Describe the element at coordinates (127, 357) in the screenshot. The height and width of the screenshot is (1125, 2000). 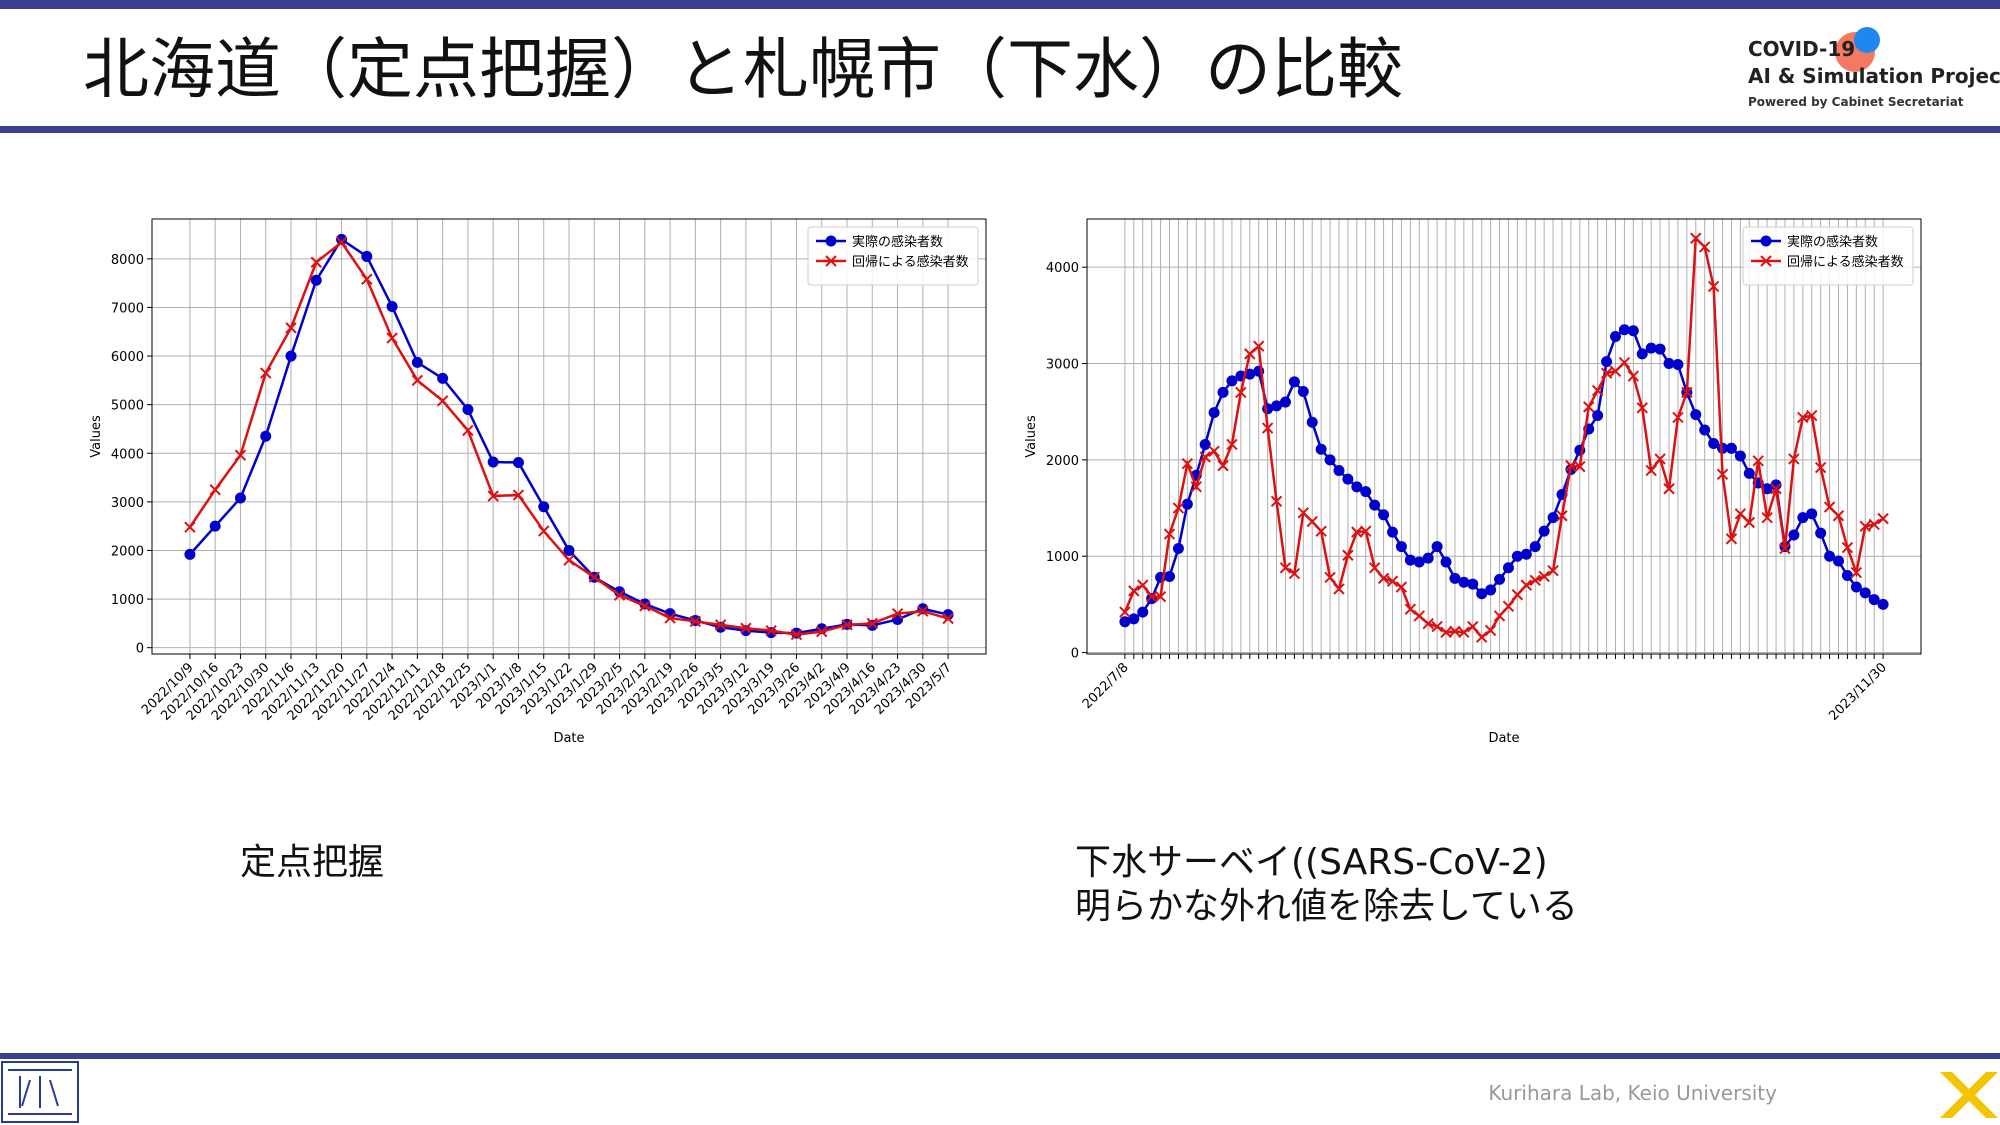
I see `y-tick-label: 6000` at that location.